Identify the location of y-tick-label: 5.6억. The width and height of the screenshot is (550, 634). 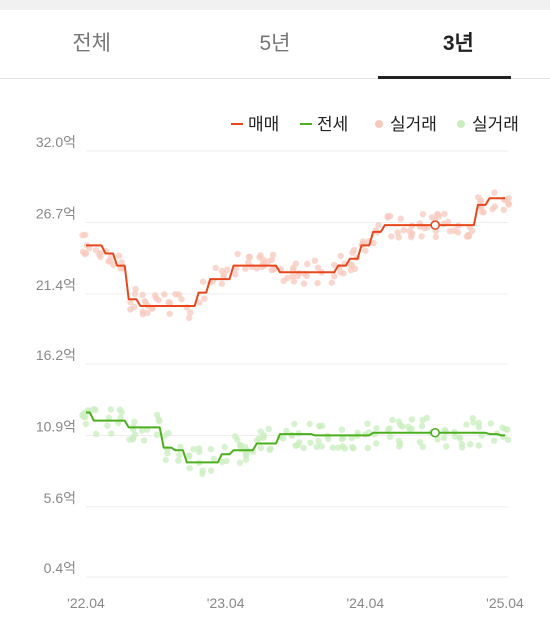
(60, 498).